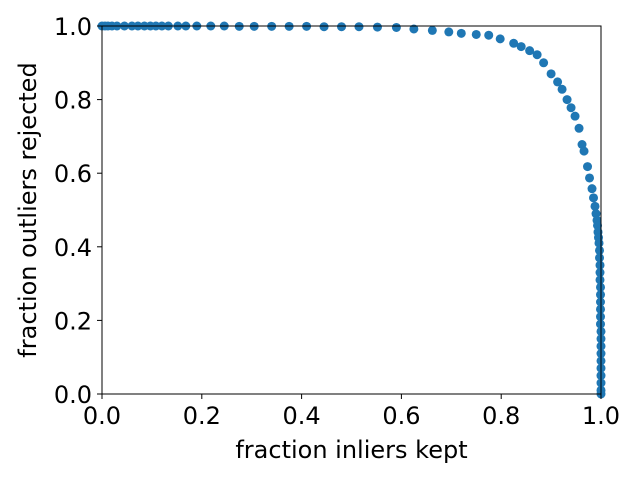 Image resolution: width=640 pixels, height=480 pixels. Describe the element at coordinates (73, 101) in the screenshot. I see `y-tick-label: 0.8` at that location.